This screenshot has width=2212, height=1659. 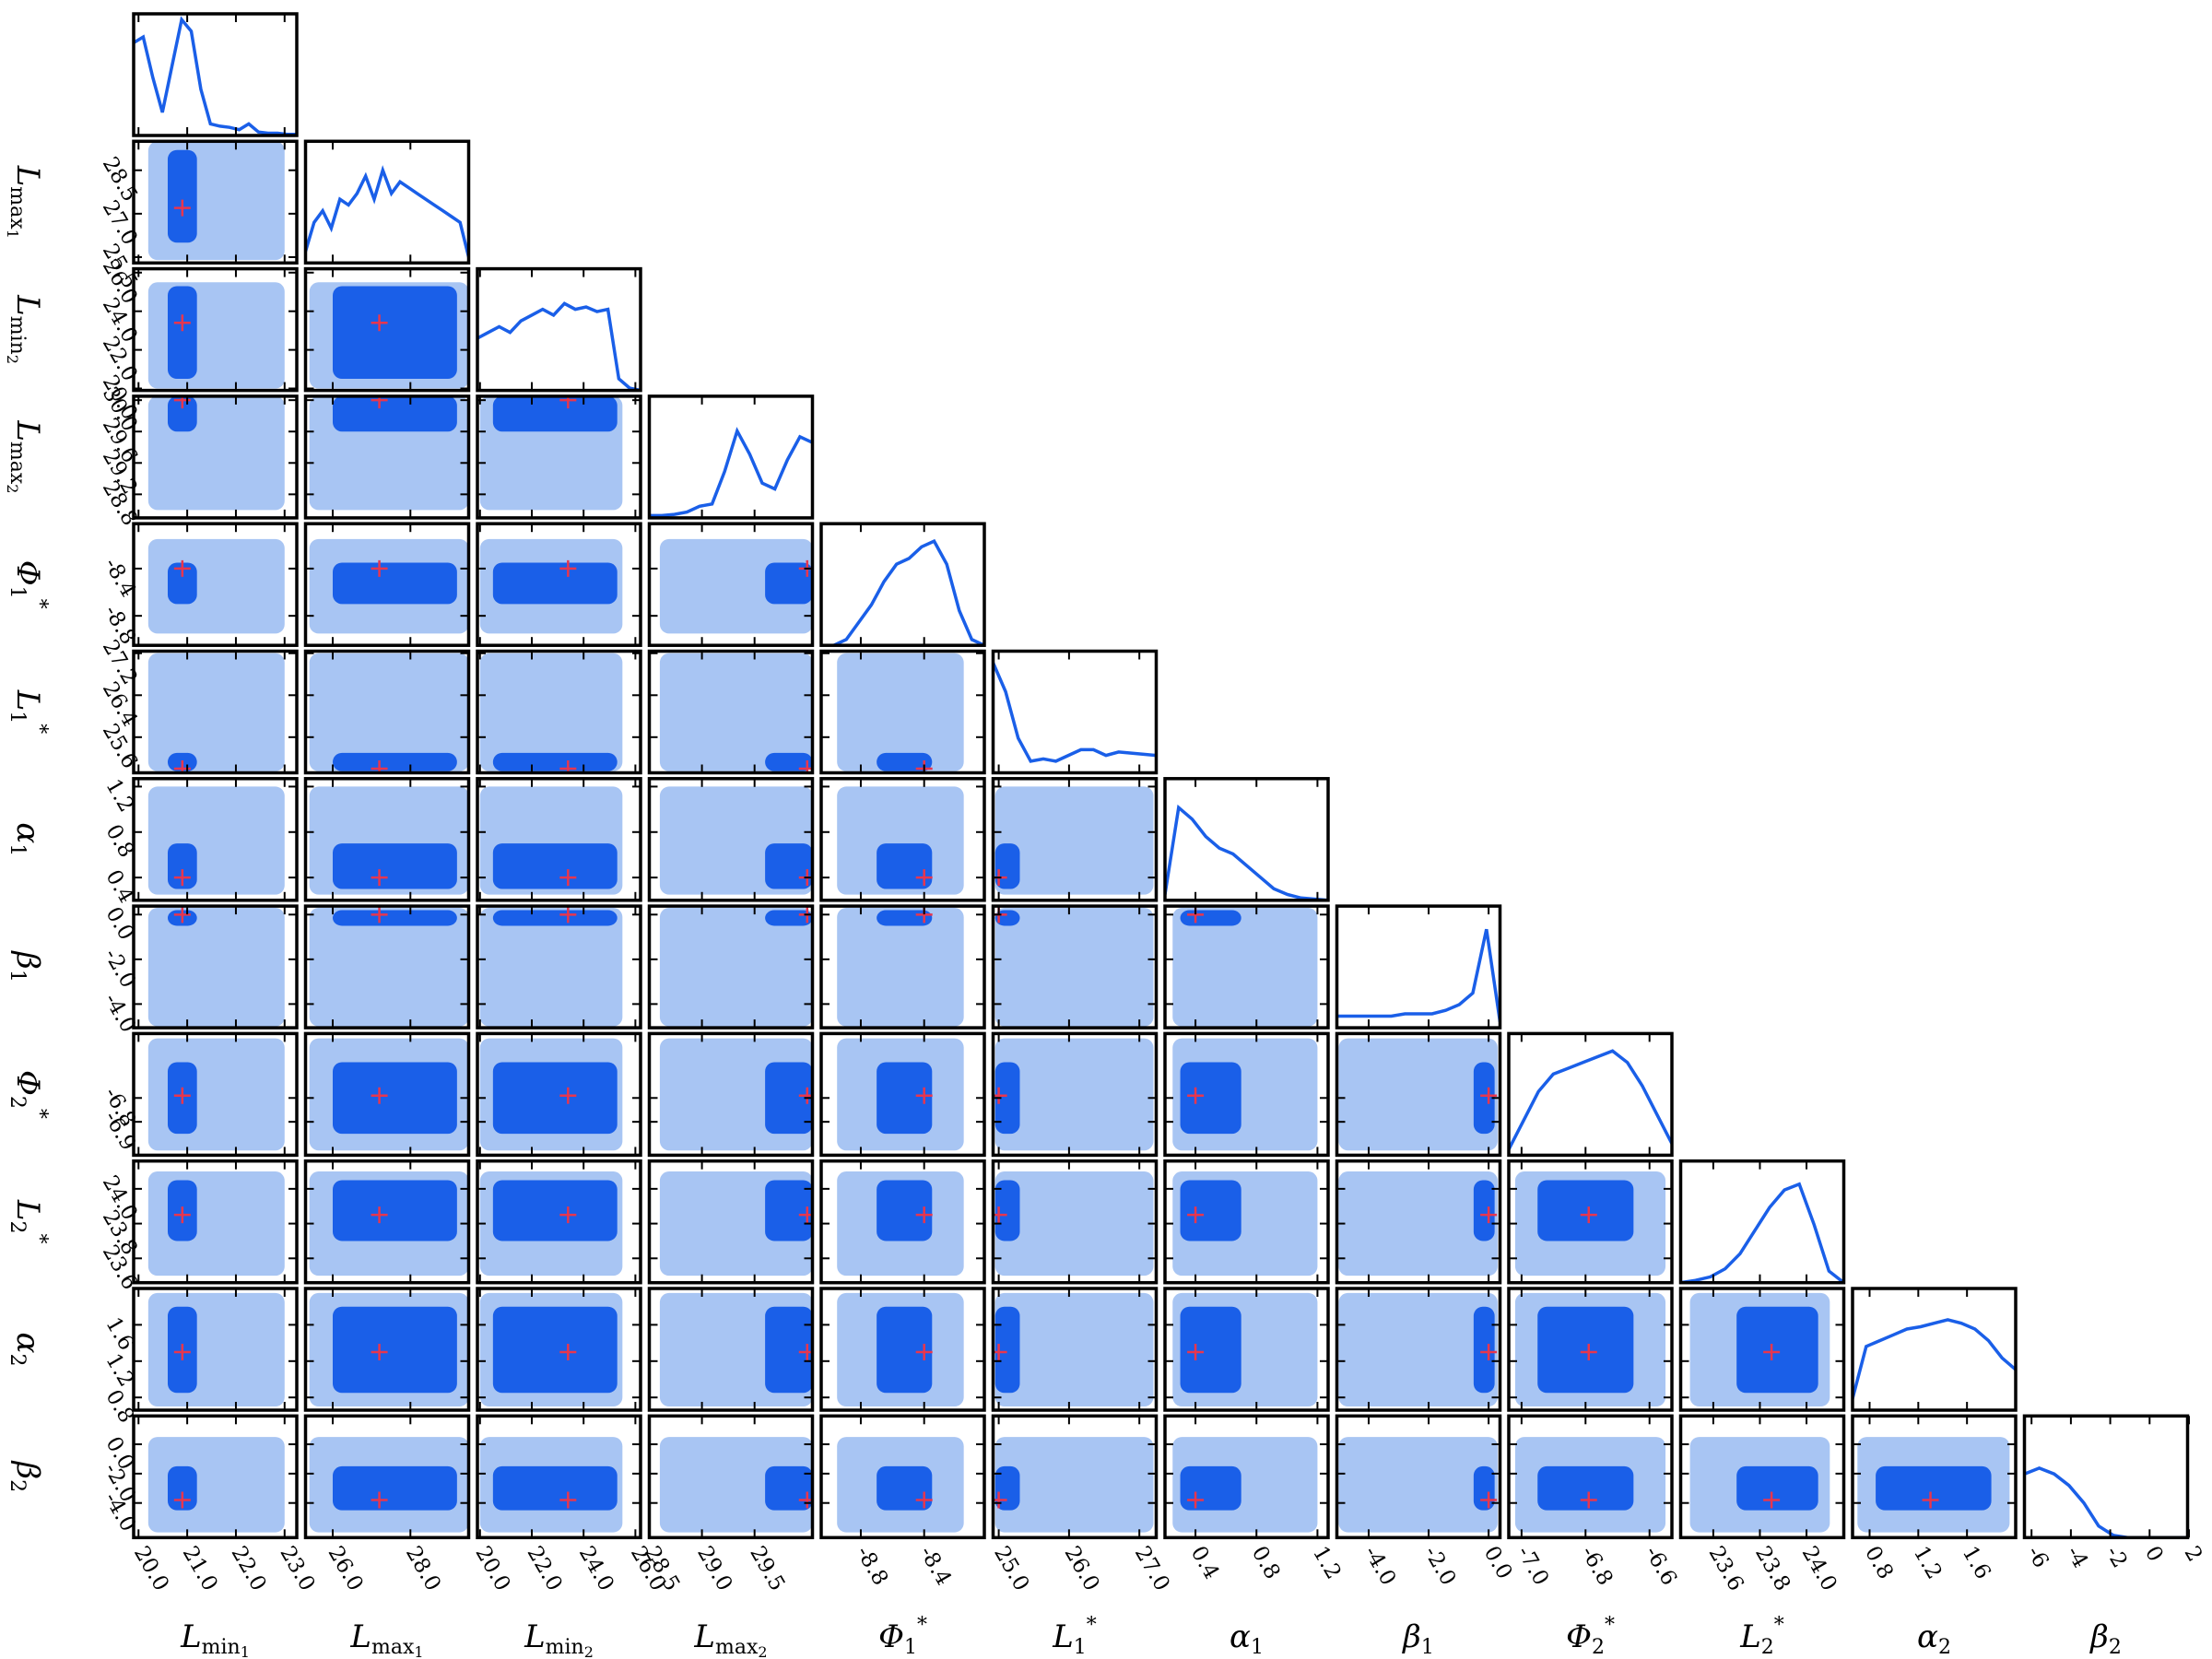 I want to click on y-axis-label: Φ1*, so click(x=28, y=584).